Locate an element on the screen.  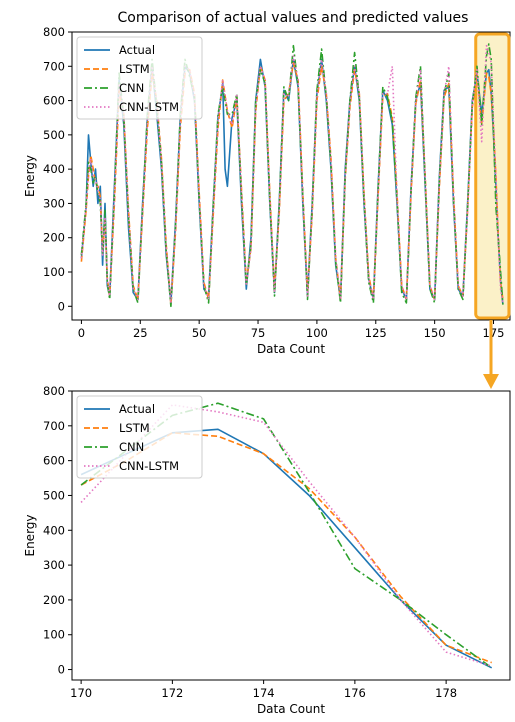
x-tick-label: 172 is located at coordinates (172, 693).